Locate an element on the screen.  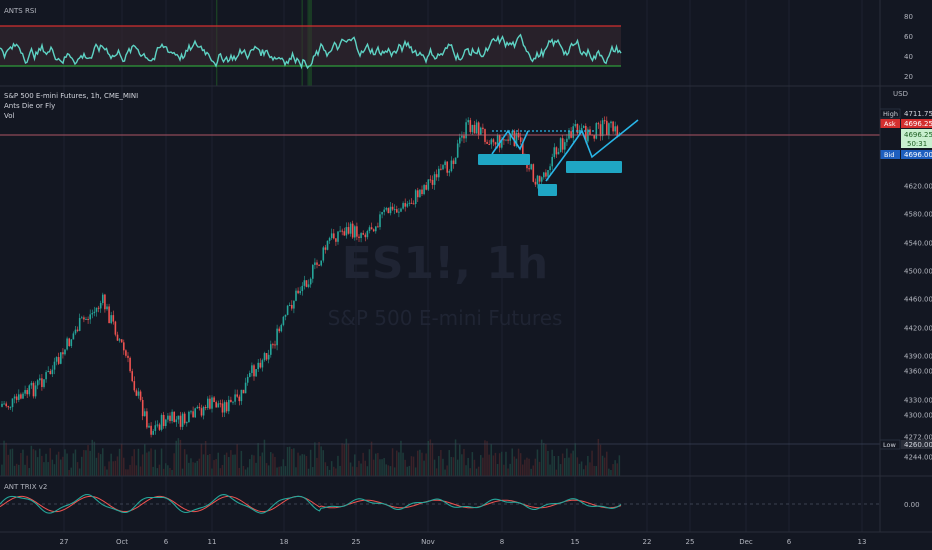
bid-tag-label: Bid is located at coordinates (889, 155).